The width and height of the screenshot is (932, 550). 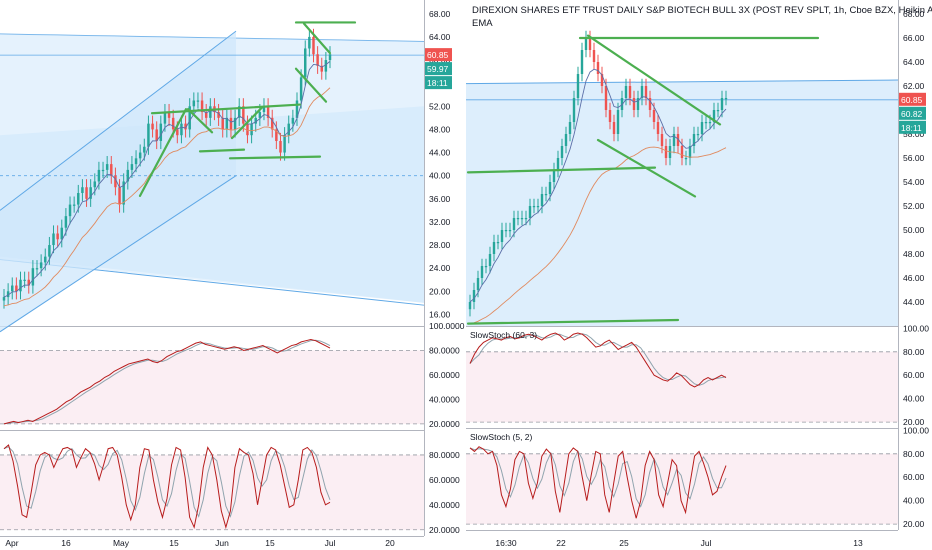 What do you see at coordinates (912, 127) in the screenshot?
I see `countdown-tag` at bounding box center [912, 127].